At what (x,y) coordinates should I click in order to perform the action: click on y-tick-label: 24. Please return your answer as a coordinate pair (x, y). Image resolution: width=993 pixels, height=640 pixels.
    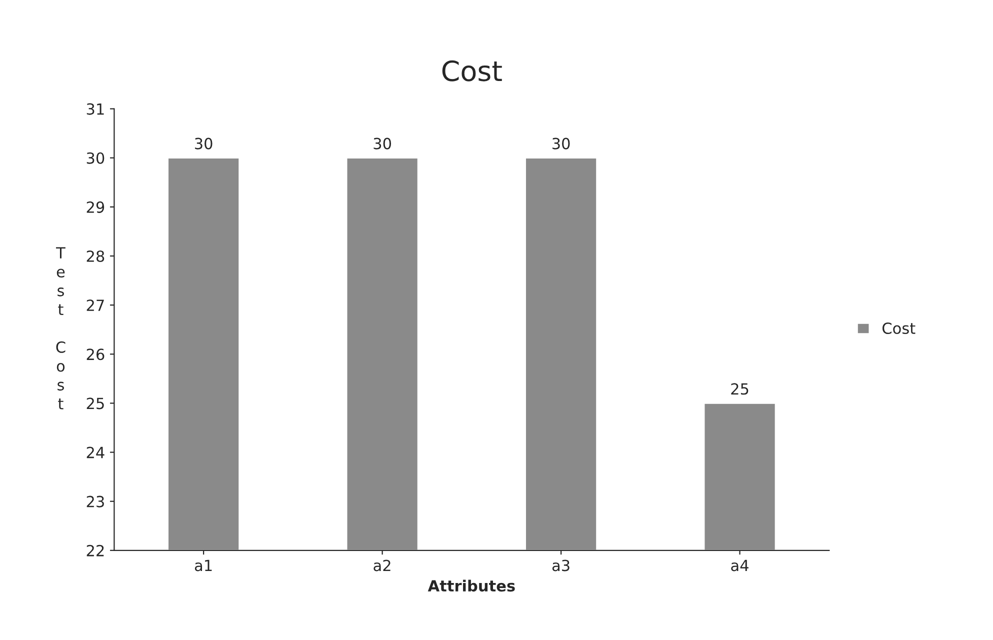
    Looking at the image, I should click on (95, 452).